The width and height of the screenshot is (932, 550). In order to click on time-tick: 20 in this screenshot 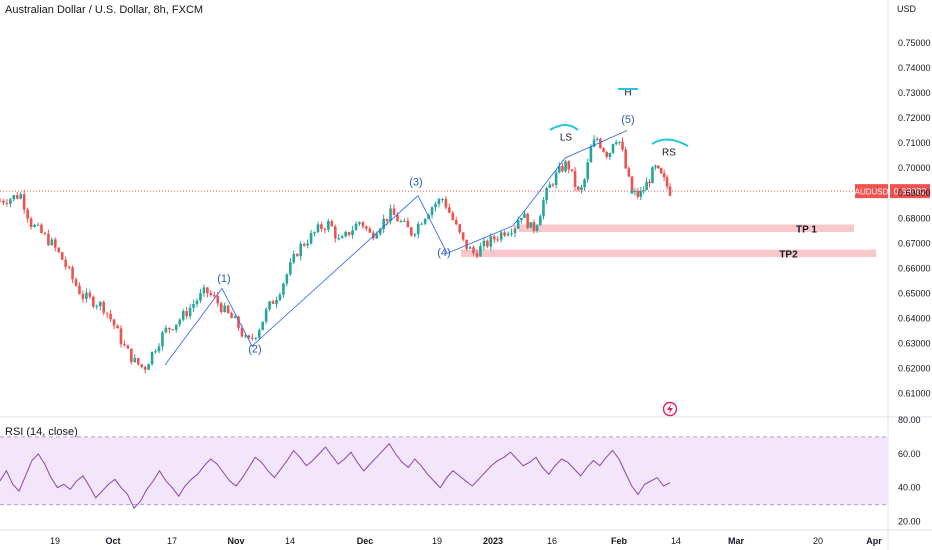, I will do `click(818, 541)`.